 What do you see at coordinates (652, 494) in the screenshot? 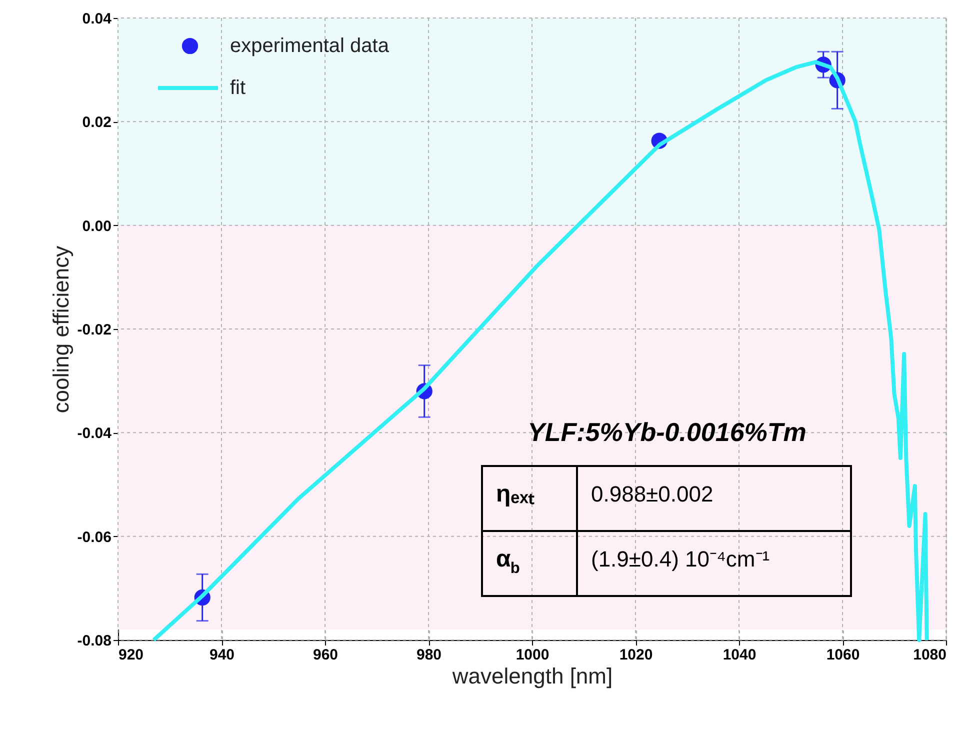
I see `annotation: 0.988±0.002` at bounding box center [652, 494].